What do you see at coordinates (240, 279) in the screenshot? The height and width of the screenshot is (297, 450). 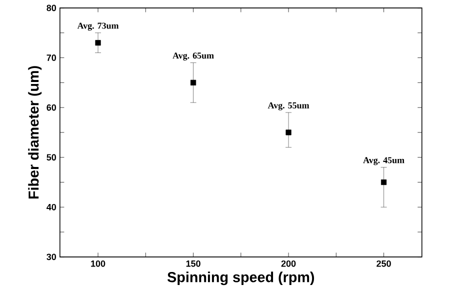 I see `x-axis-title: Spinning speed (rpm)` at bounding box center [240, 279].